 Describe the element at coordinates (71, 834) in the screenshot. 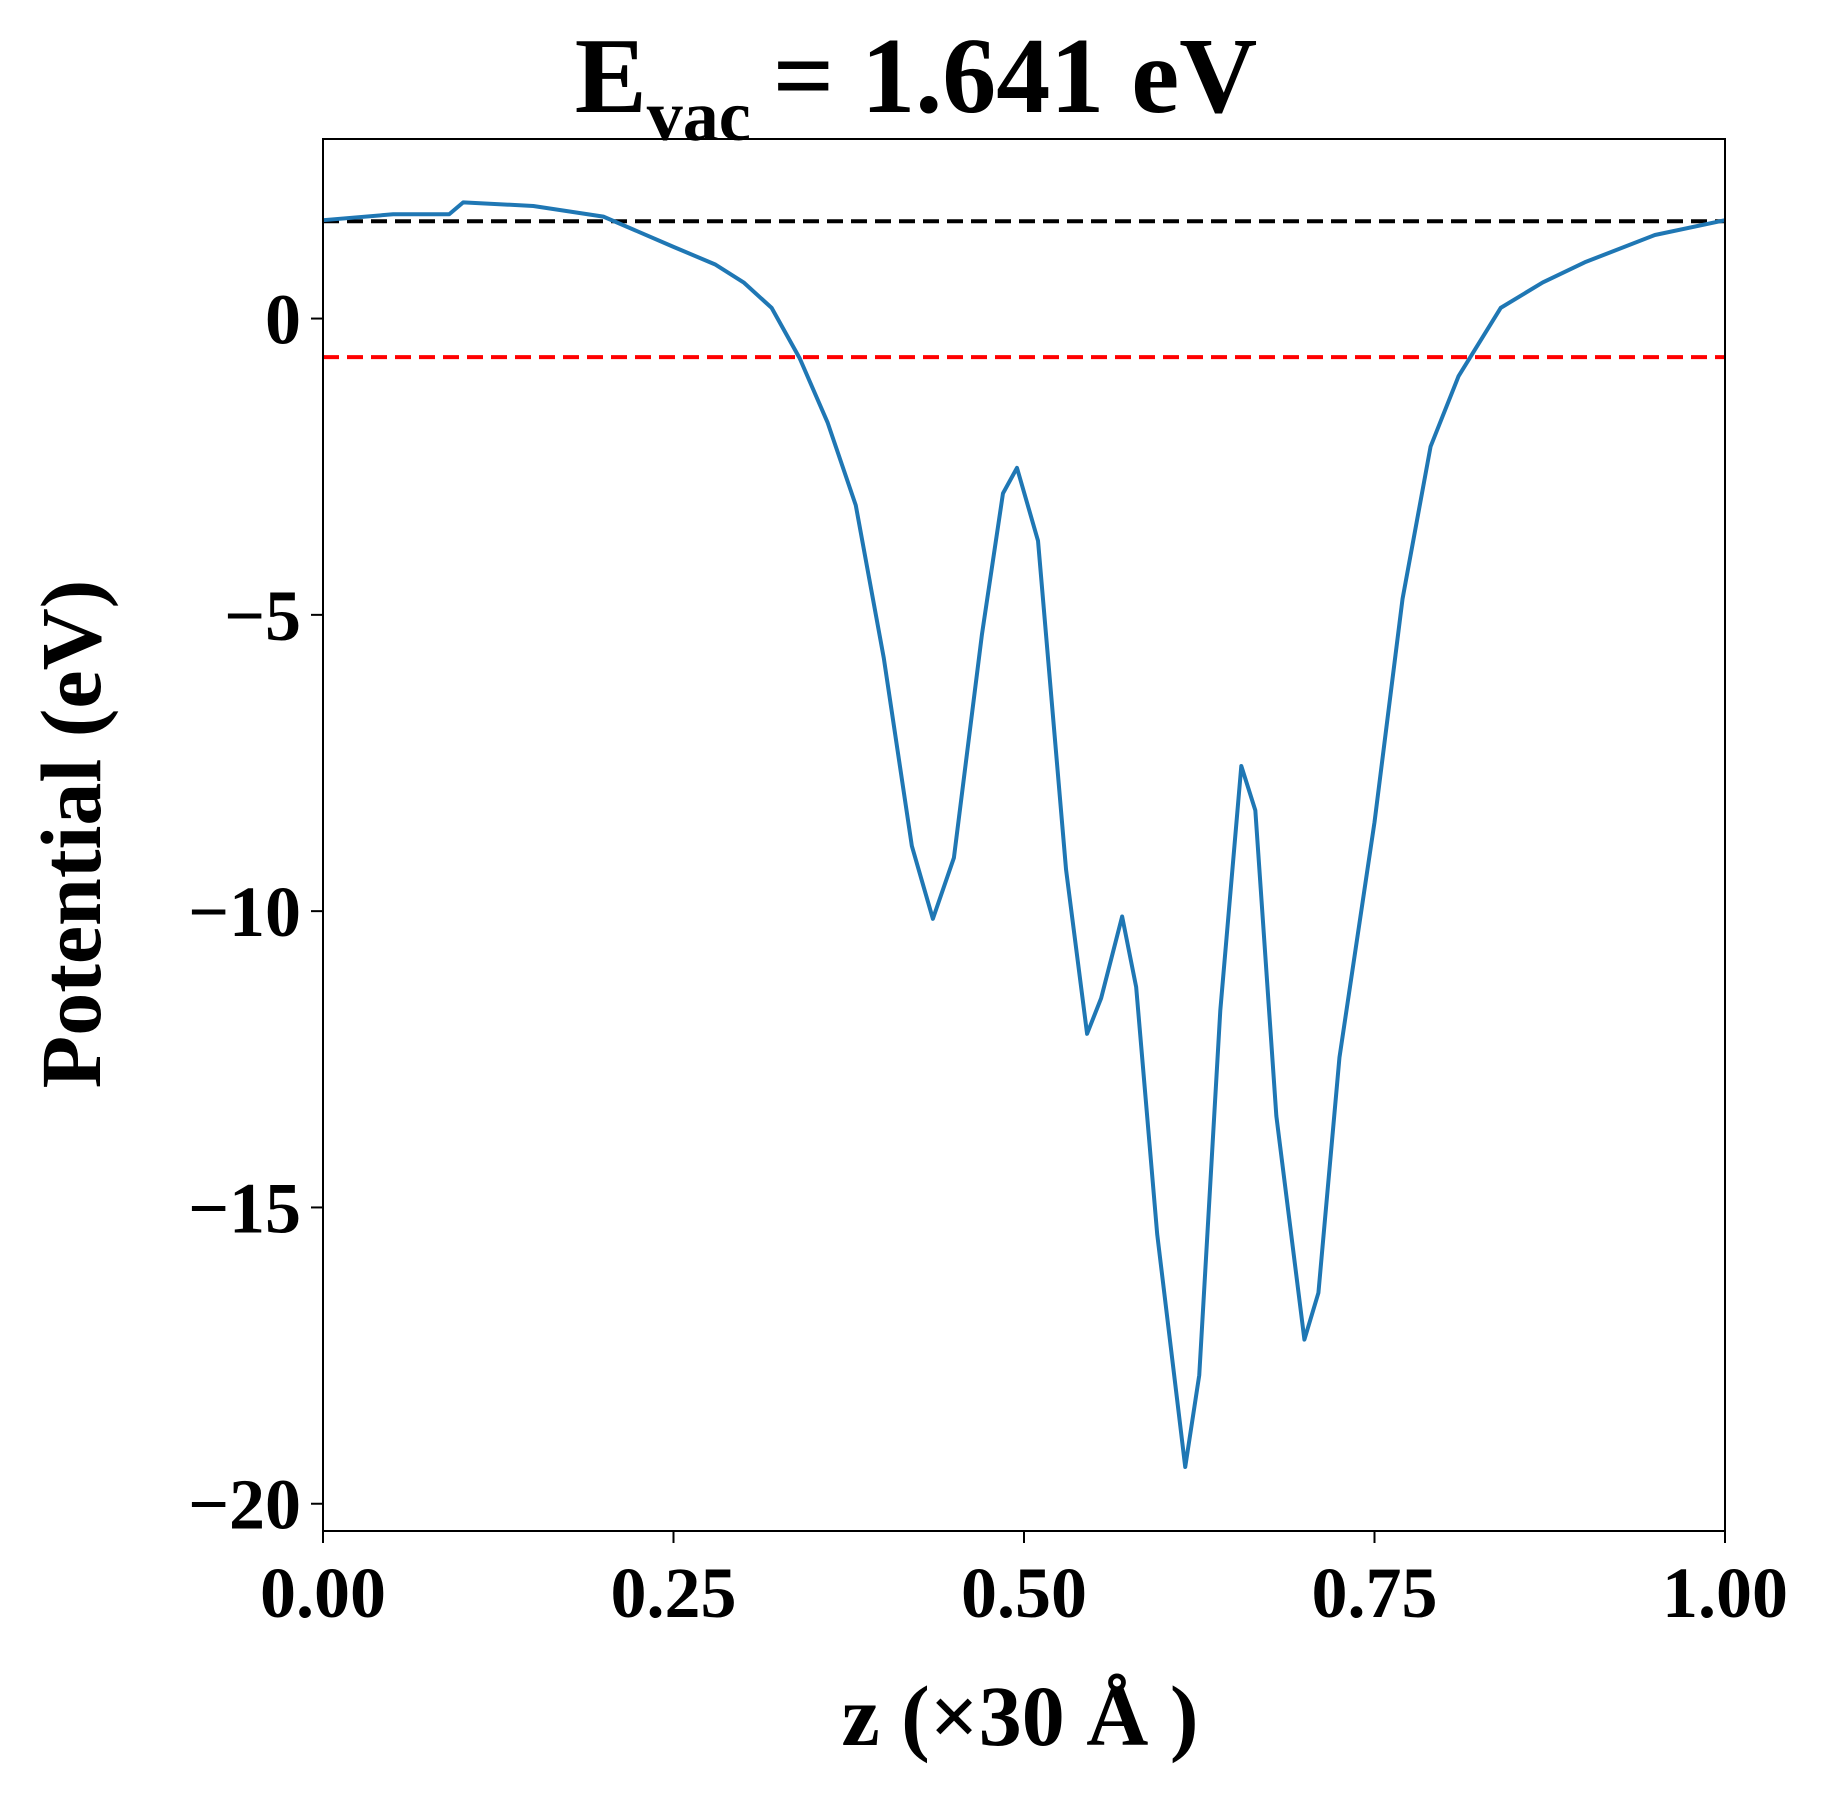

I see `y-axis-label: Potential (eV)` at that location.